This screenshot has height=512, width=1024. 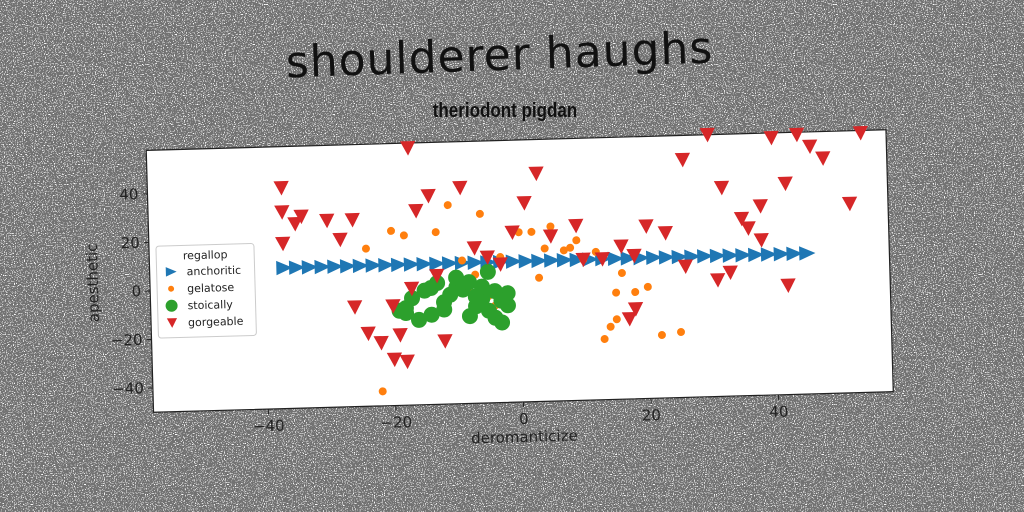 I want to click on legend-marker-gorgeable, so click(x=172, y=323).